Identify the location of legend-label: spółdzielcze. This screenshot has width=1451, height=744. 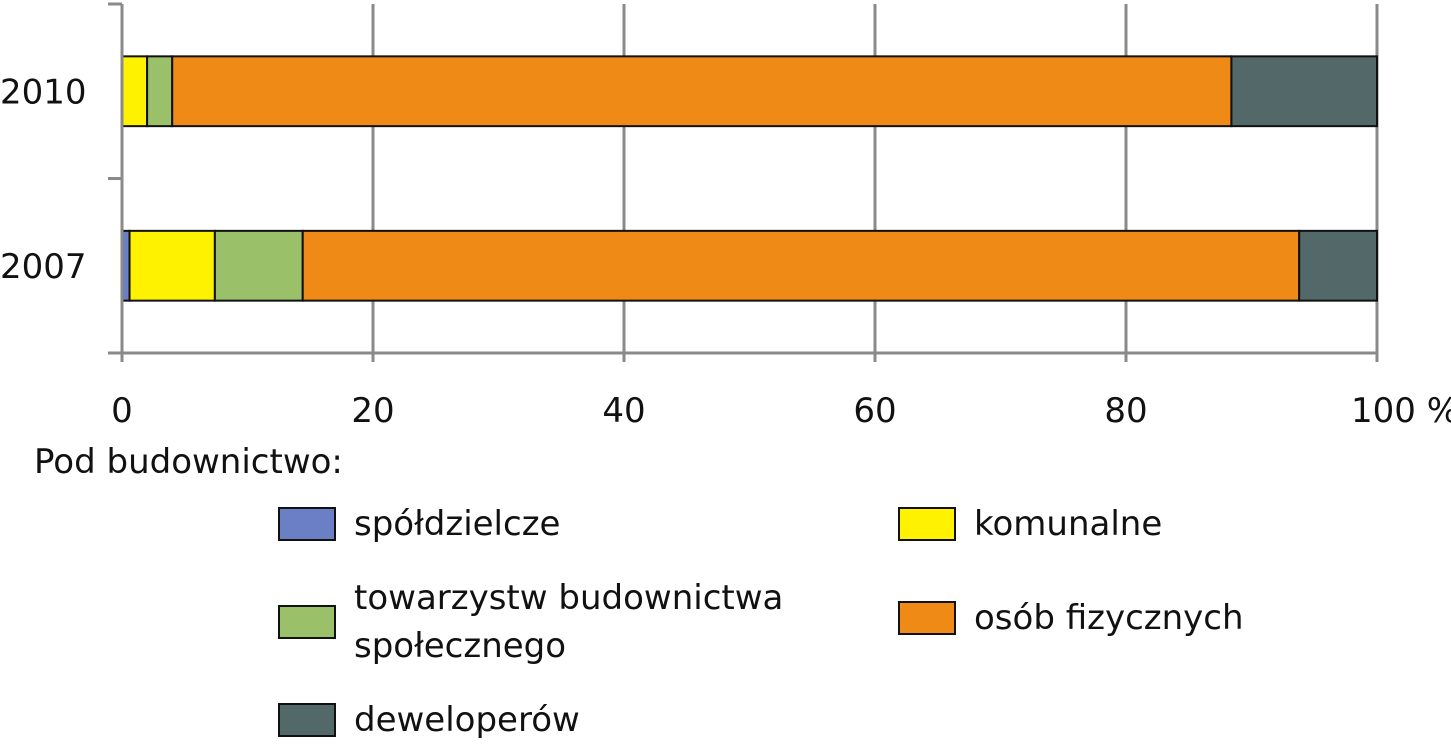
(457, 524).